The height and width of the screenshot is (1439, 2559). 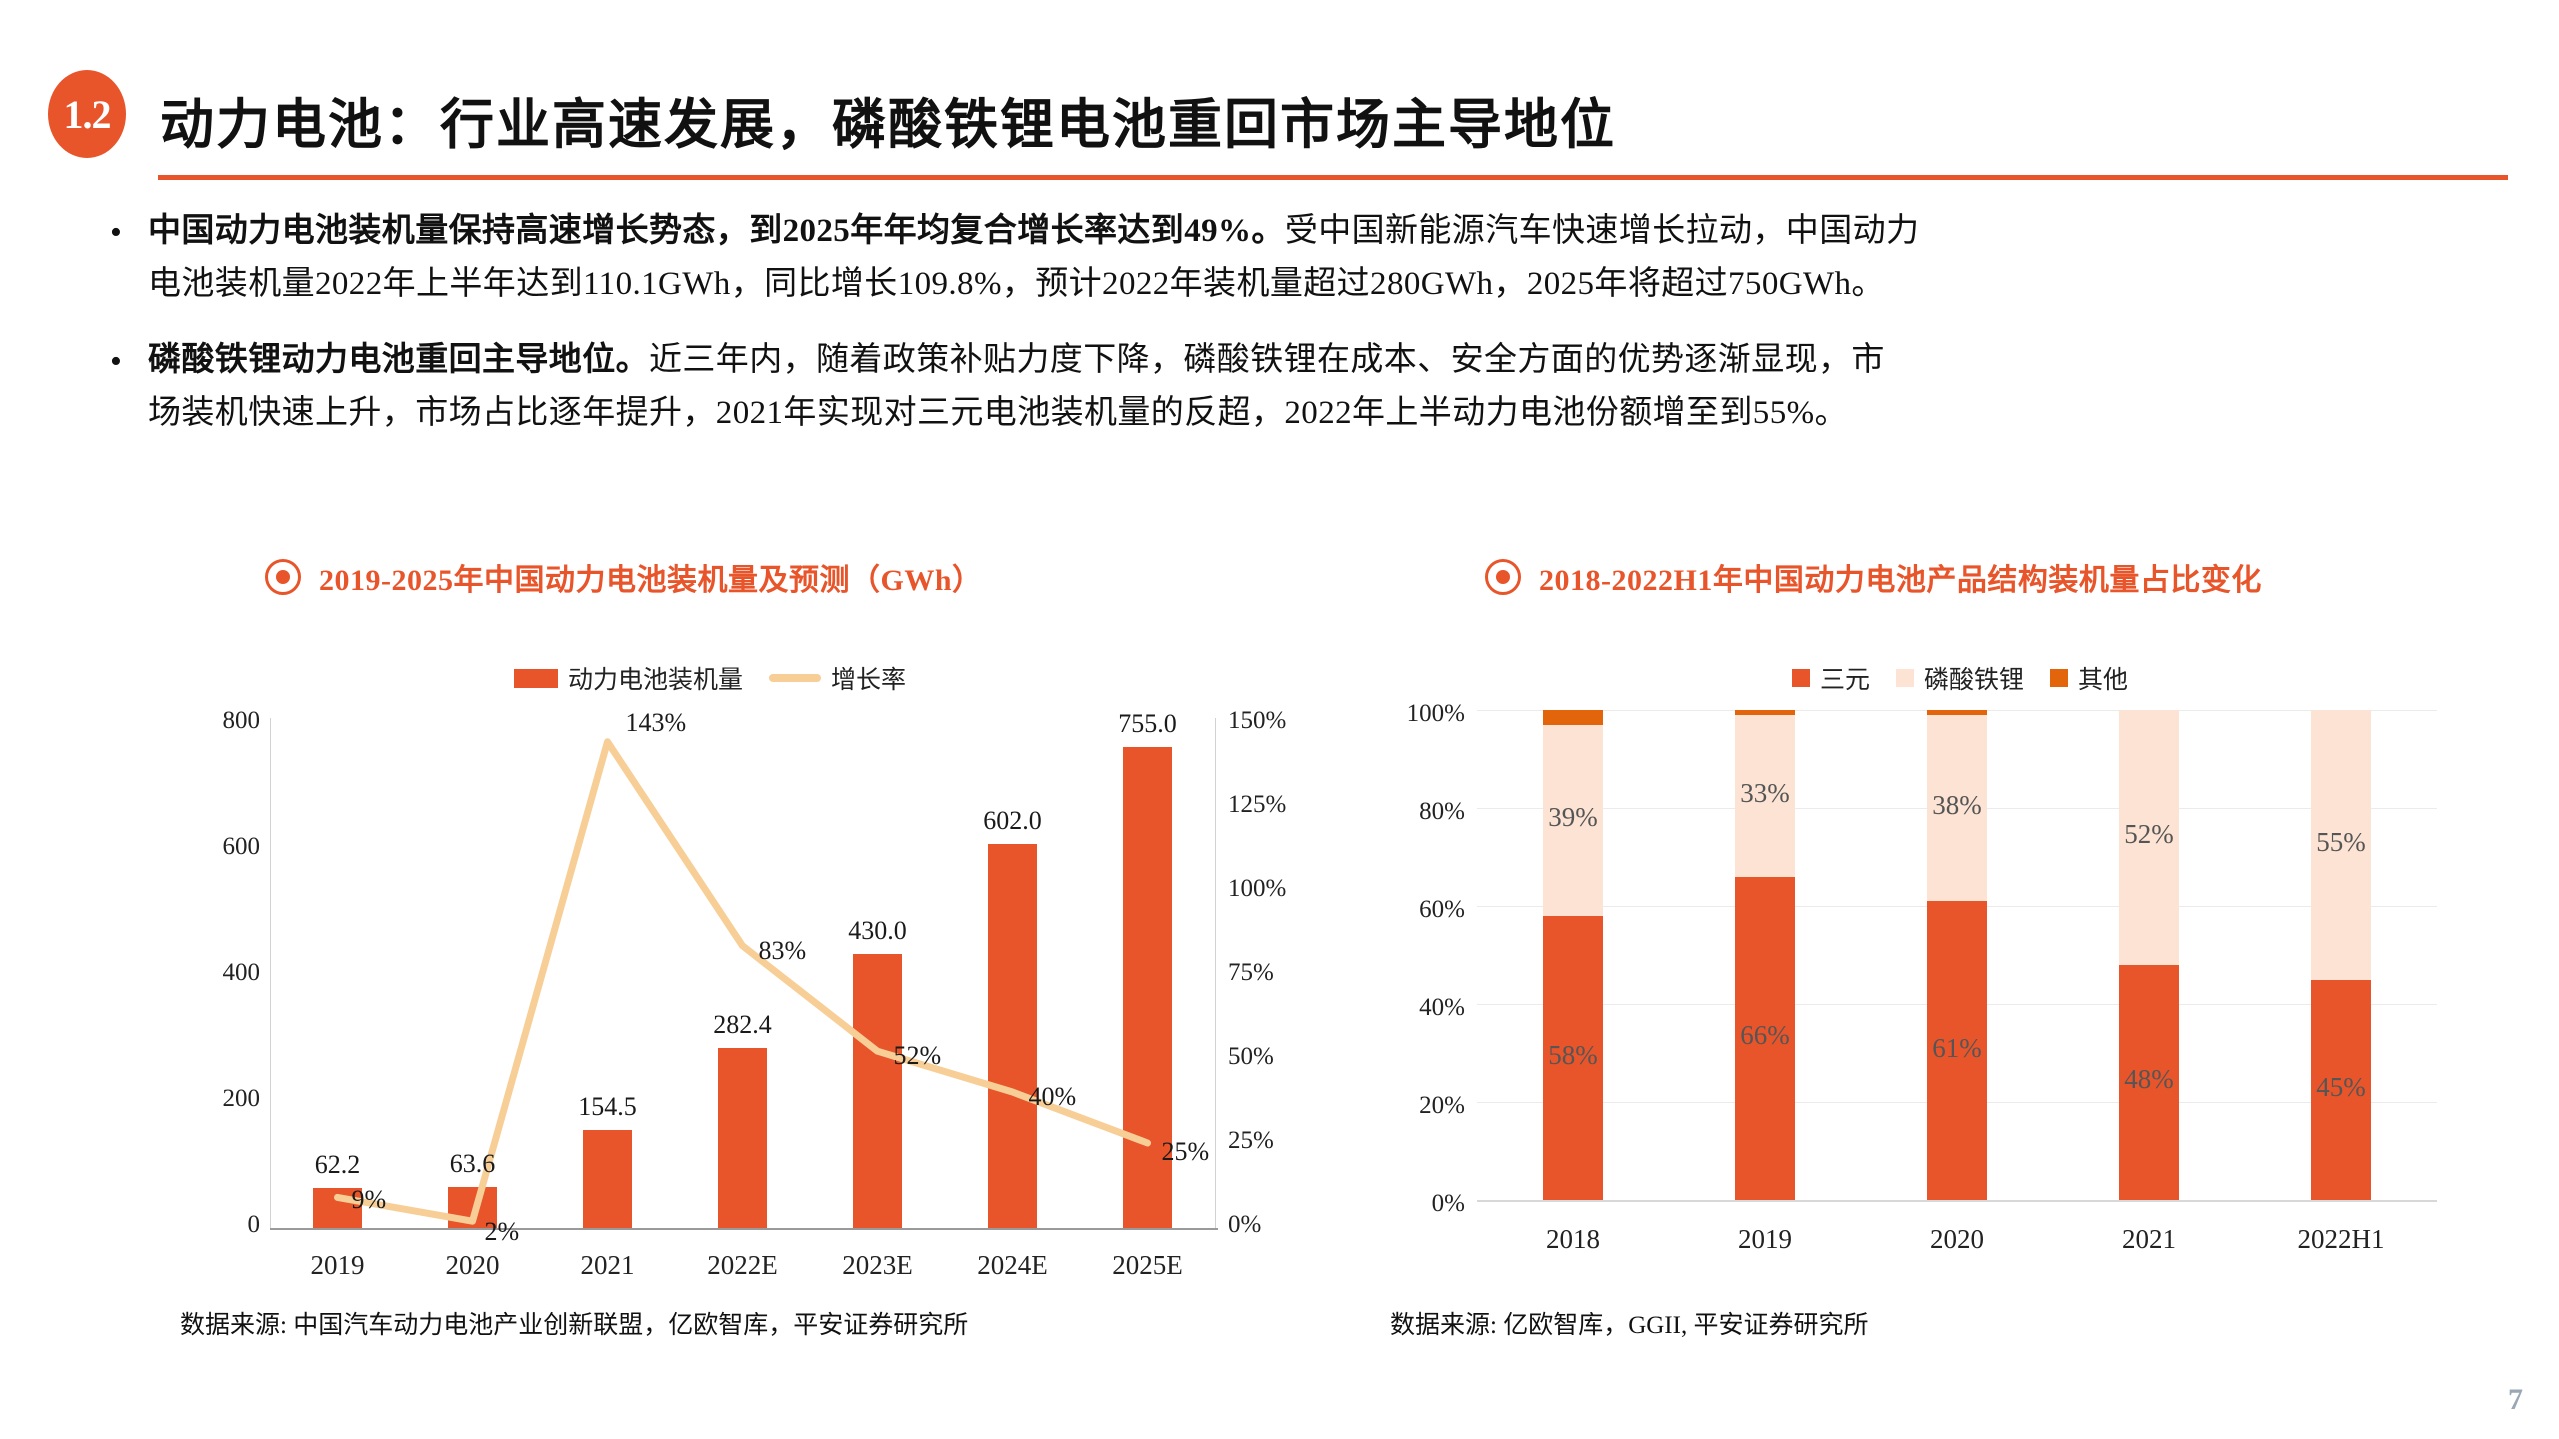 What do you see at coordinates (1012, 821) in the screenshot?
I see `bar-value-label: 602.0` at bounding box center [1012, 821].